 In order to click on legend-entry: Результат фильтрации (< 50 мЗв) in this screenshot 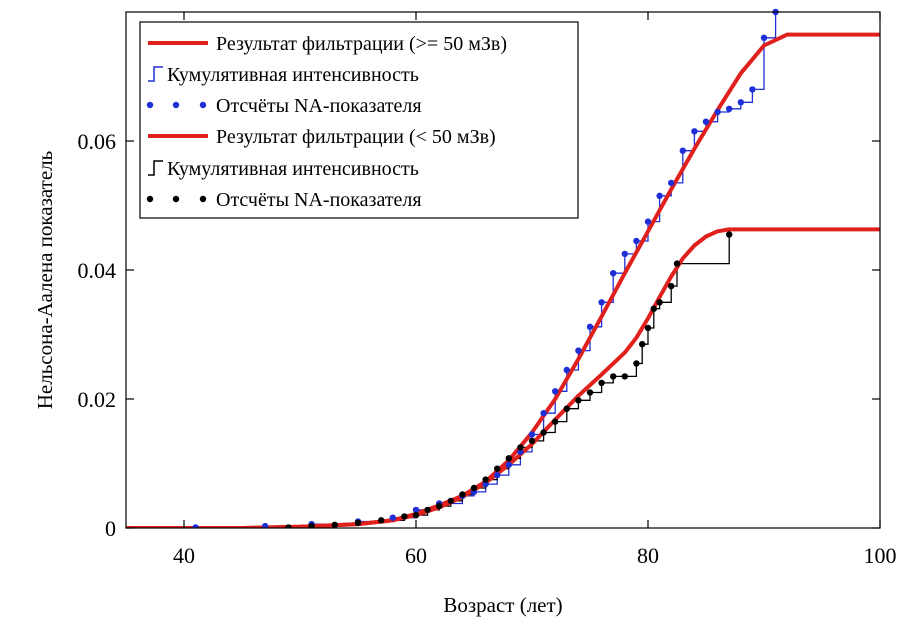, I will do `click(322, 137)`.